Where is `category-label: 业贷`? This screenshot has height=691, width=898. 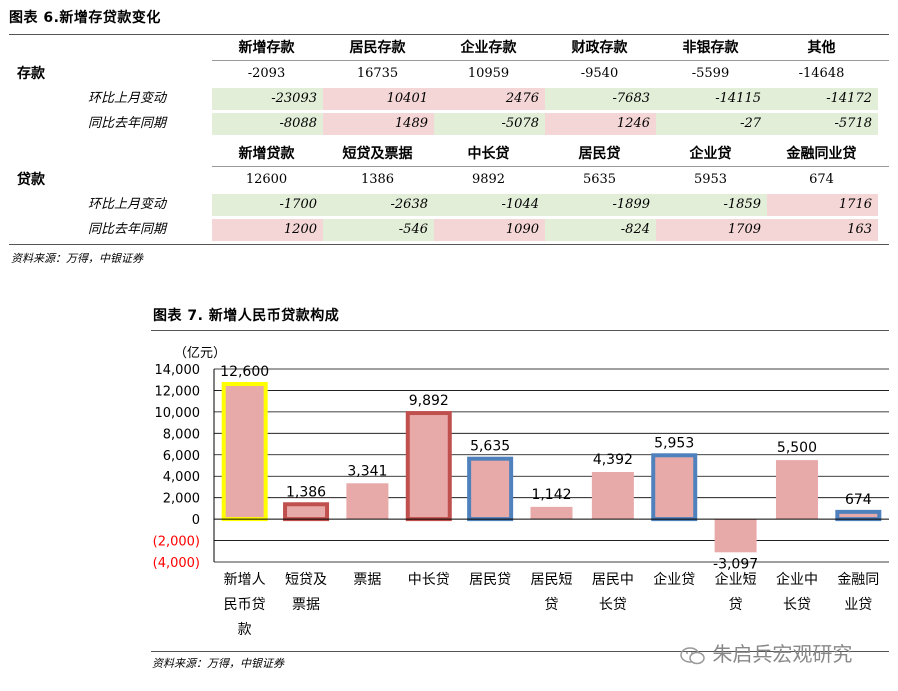 category-label: 业贷 is located at coordinates (858, 605).